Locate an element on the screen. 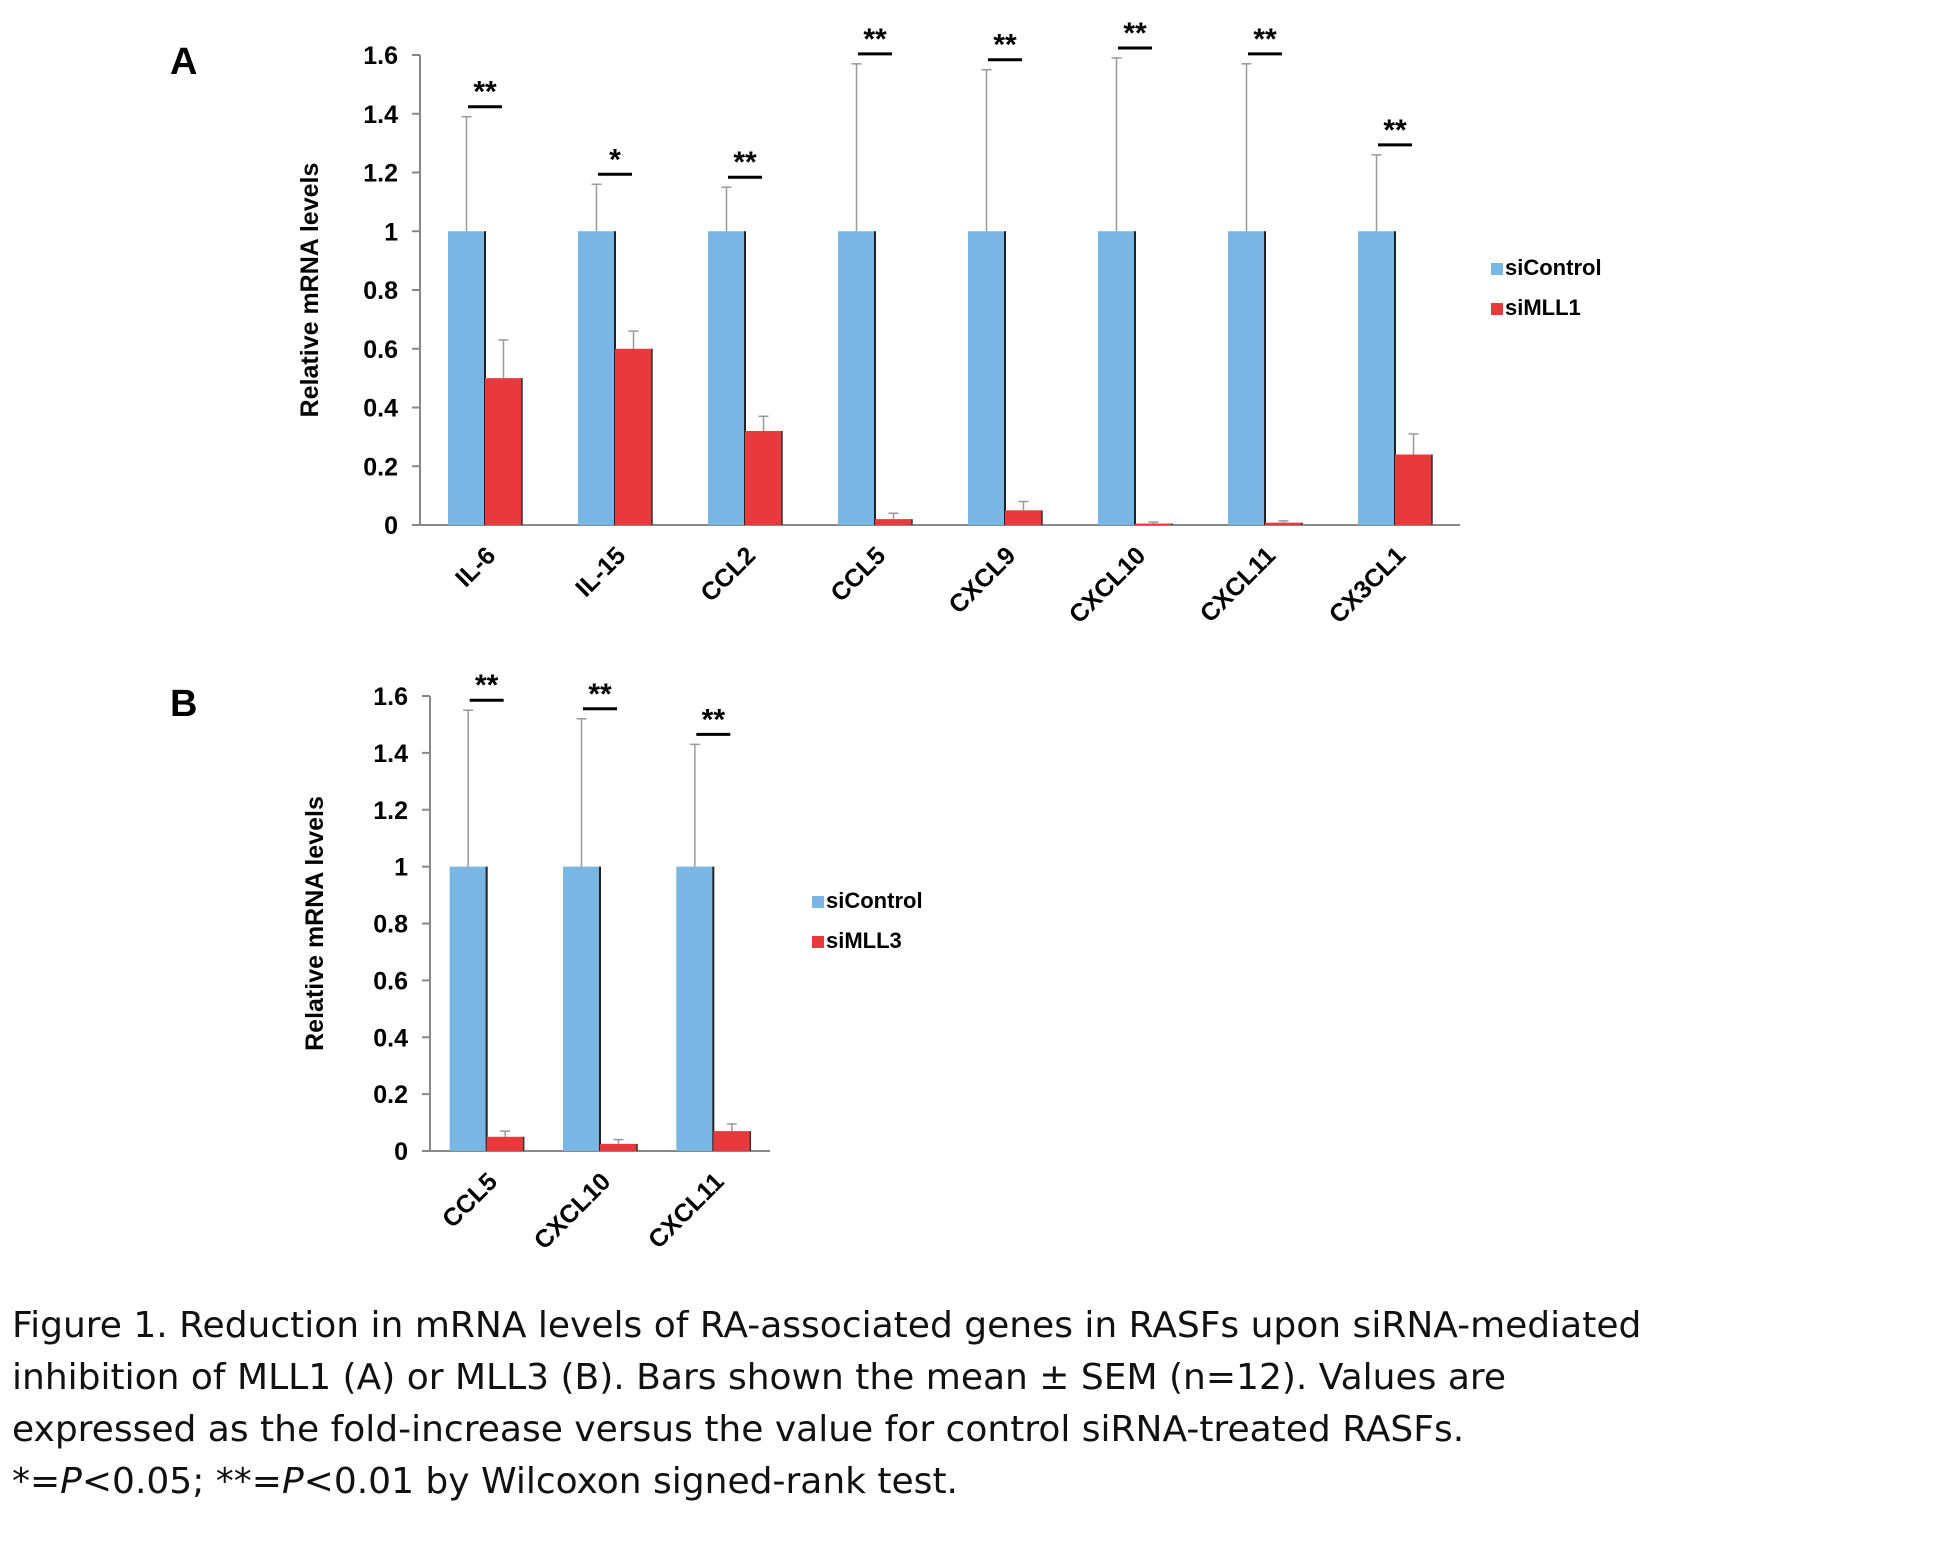 This screenshot has width=1950, height=1562. chart-a-category-label: CX3CL1 is located at coordinates (1368, 585).